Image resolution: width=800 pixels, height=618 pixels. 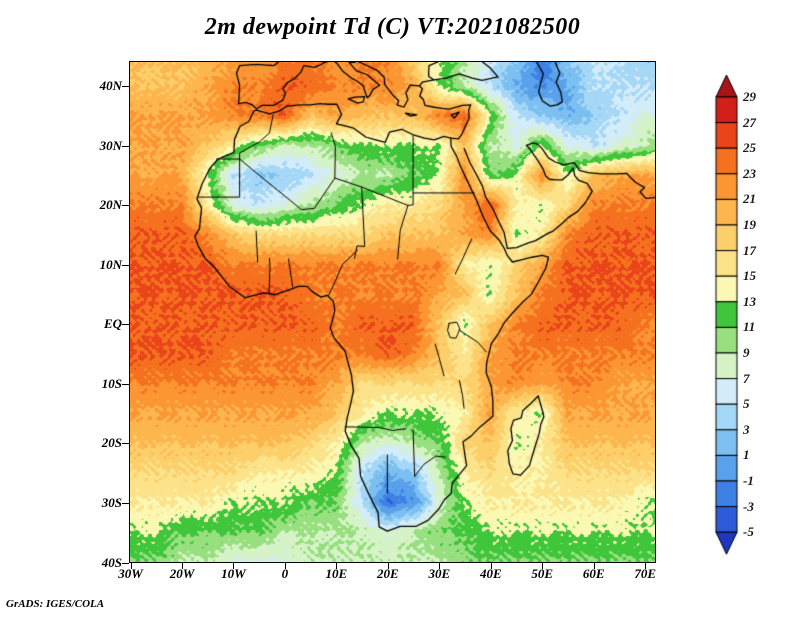 What do you see at coordinates (746, 378) in the screenshot?
I see `colorbar-label: 7` at bounding box center [746, 378].